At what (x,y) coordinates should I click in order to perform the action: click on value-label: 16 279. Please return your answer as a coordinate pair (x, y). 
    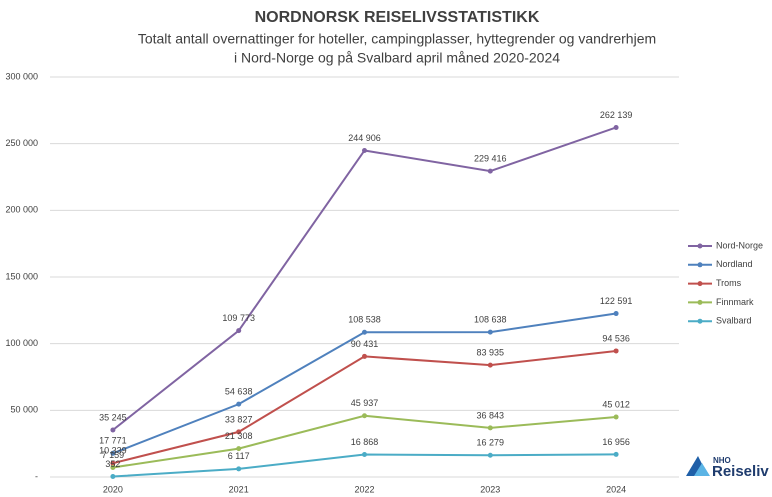
    Looking at the image, I should click on (491, 443).